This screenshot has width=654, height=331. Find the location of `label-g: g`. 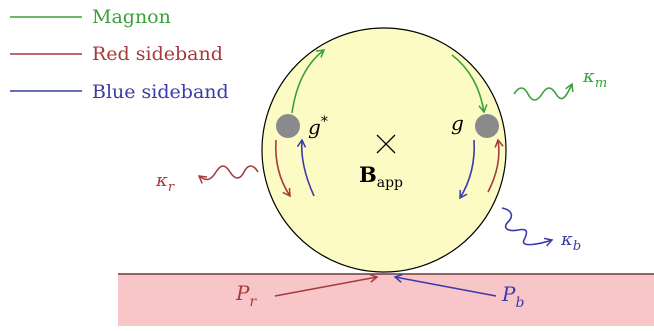

label-g: g is located at coordinates (457, 123).